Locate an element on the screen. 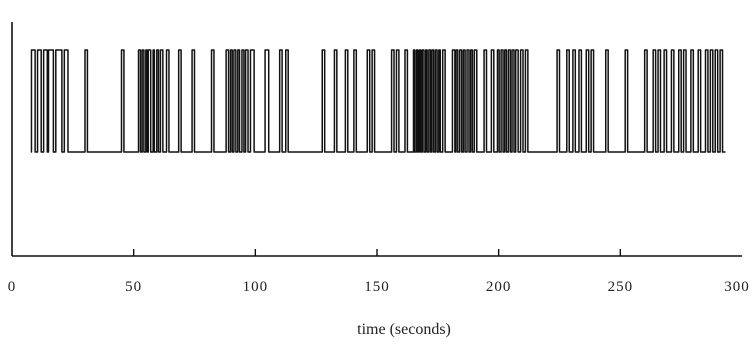 This screenshot has width=752, height=344. x-tick-label: 200 is located at coordinates (499, 287).